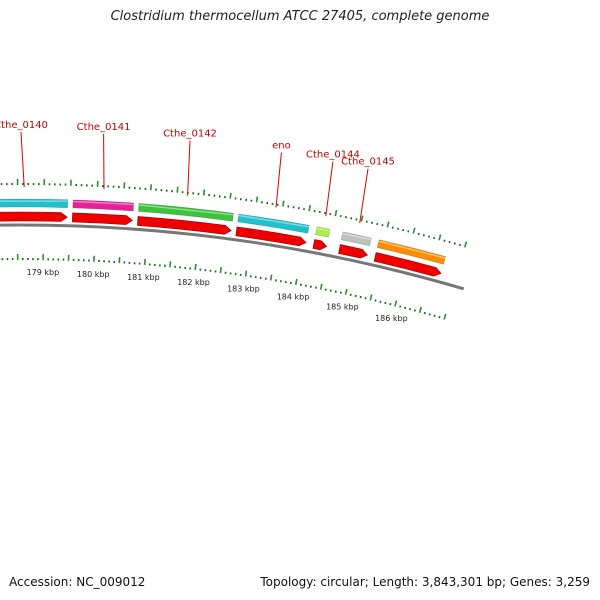  Describe the element at coordinates (143, 277) in the screenshot. I see `kbp-label-181: 181 kbp` at that location.